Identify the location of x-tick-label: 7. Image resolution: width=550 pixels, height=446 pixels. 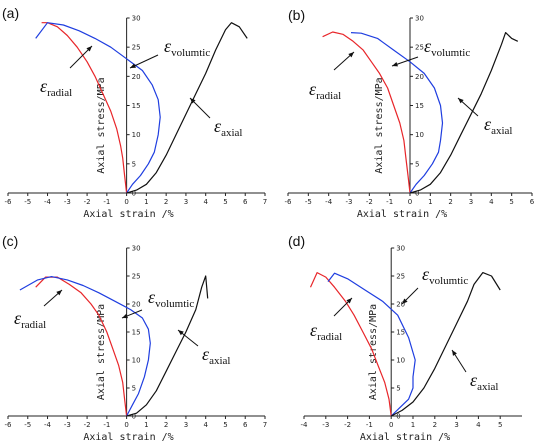
(265, 202).